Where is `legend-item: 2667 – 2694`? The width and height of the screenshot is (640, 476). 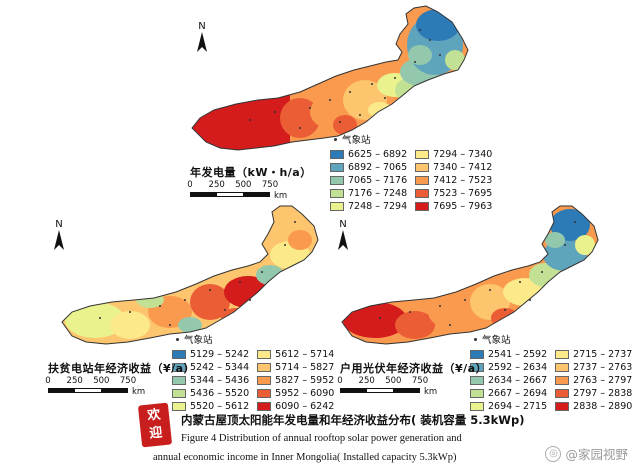
legend-item: 2667 – 2694 is located at coordinates (508, 393).